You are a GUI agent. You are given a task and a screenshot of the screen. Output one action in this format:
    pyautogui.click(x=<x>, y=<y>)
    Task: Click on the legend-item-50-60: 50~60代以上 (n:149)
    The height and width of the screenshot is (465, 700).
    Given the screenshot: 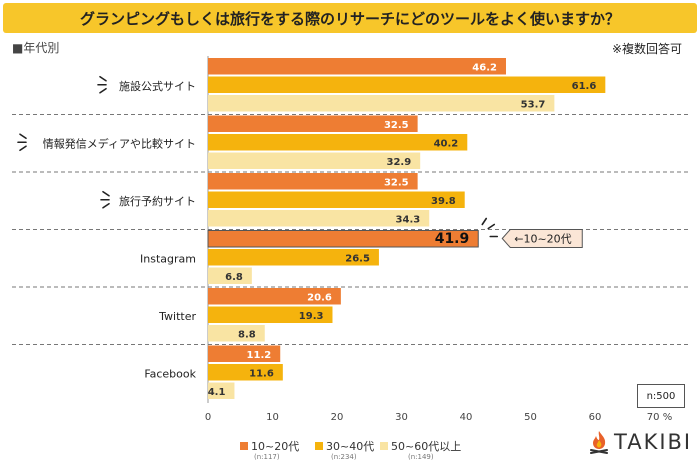 What is the action you would take?
    pyautogui.click(x=421, y=449)
    